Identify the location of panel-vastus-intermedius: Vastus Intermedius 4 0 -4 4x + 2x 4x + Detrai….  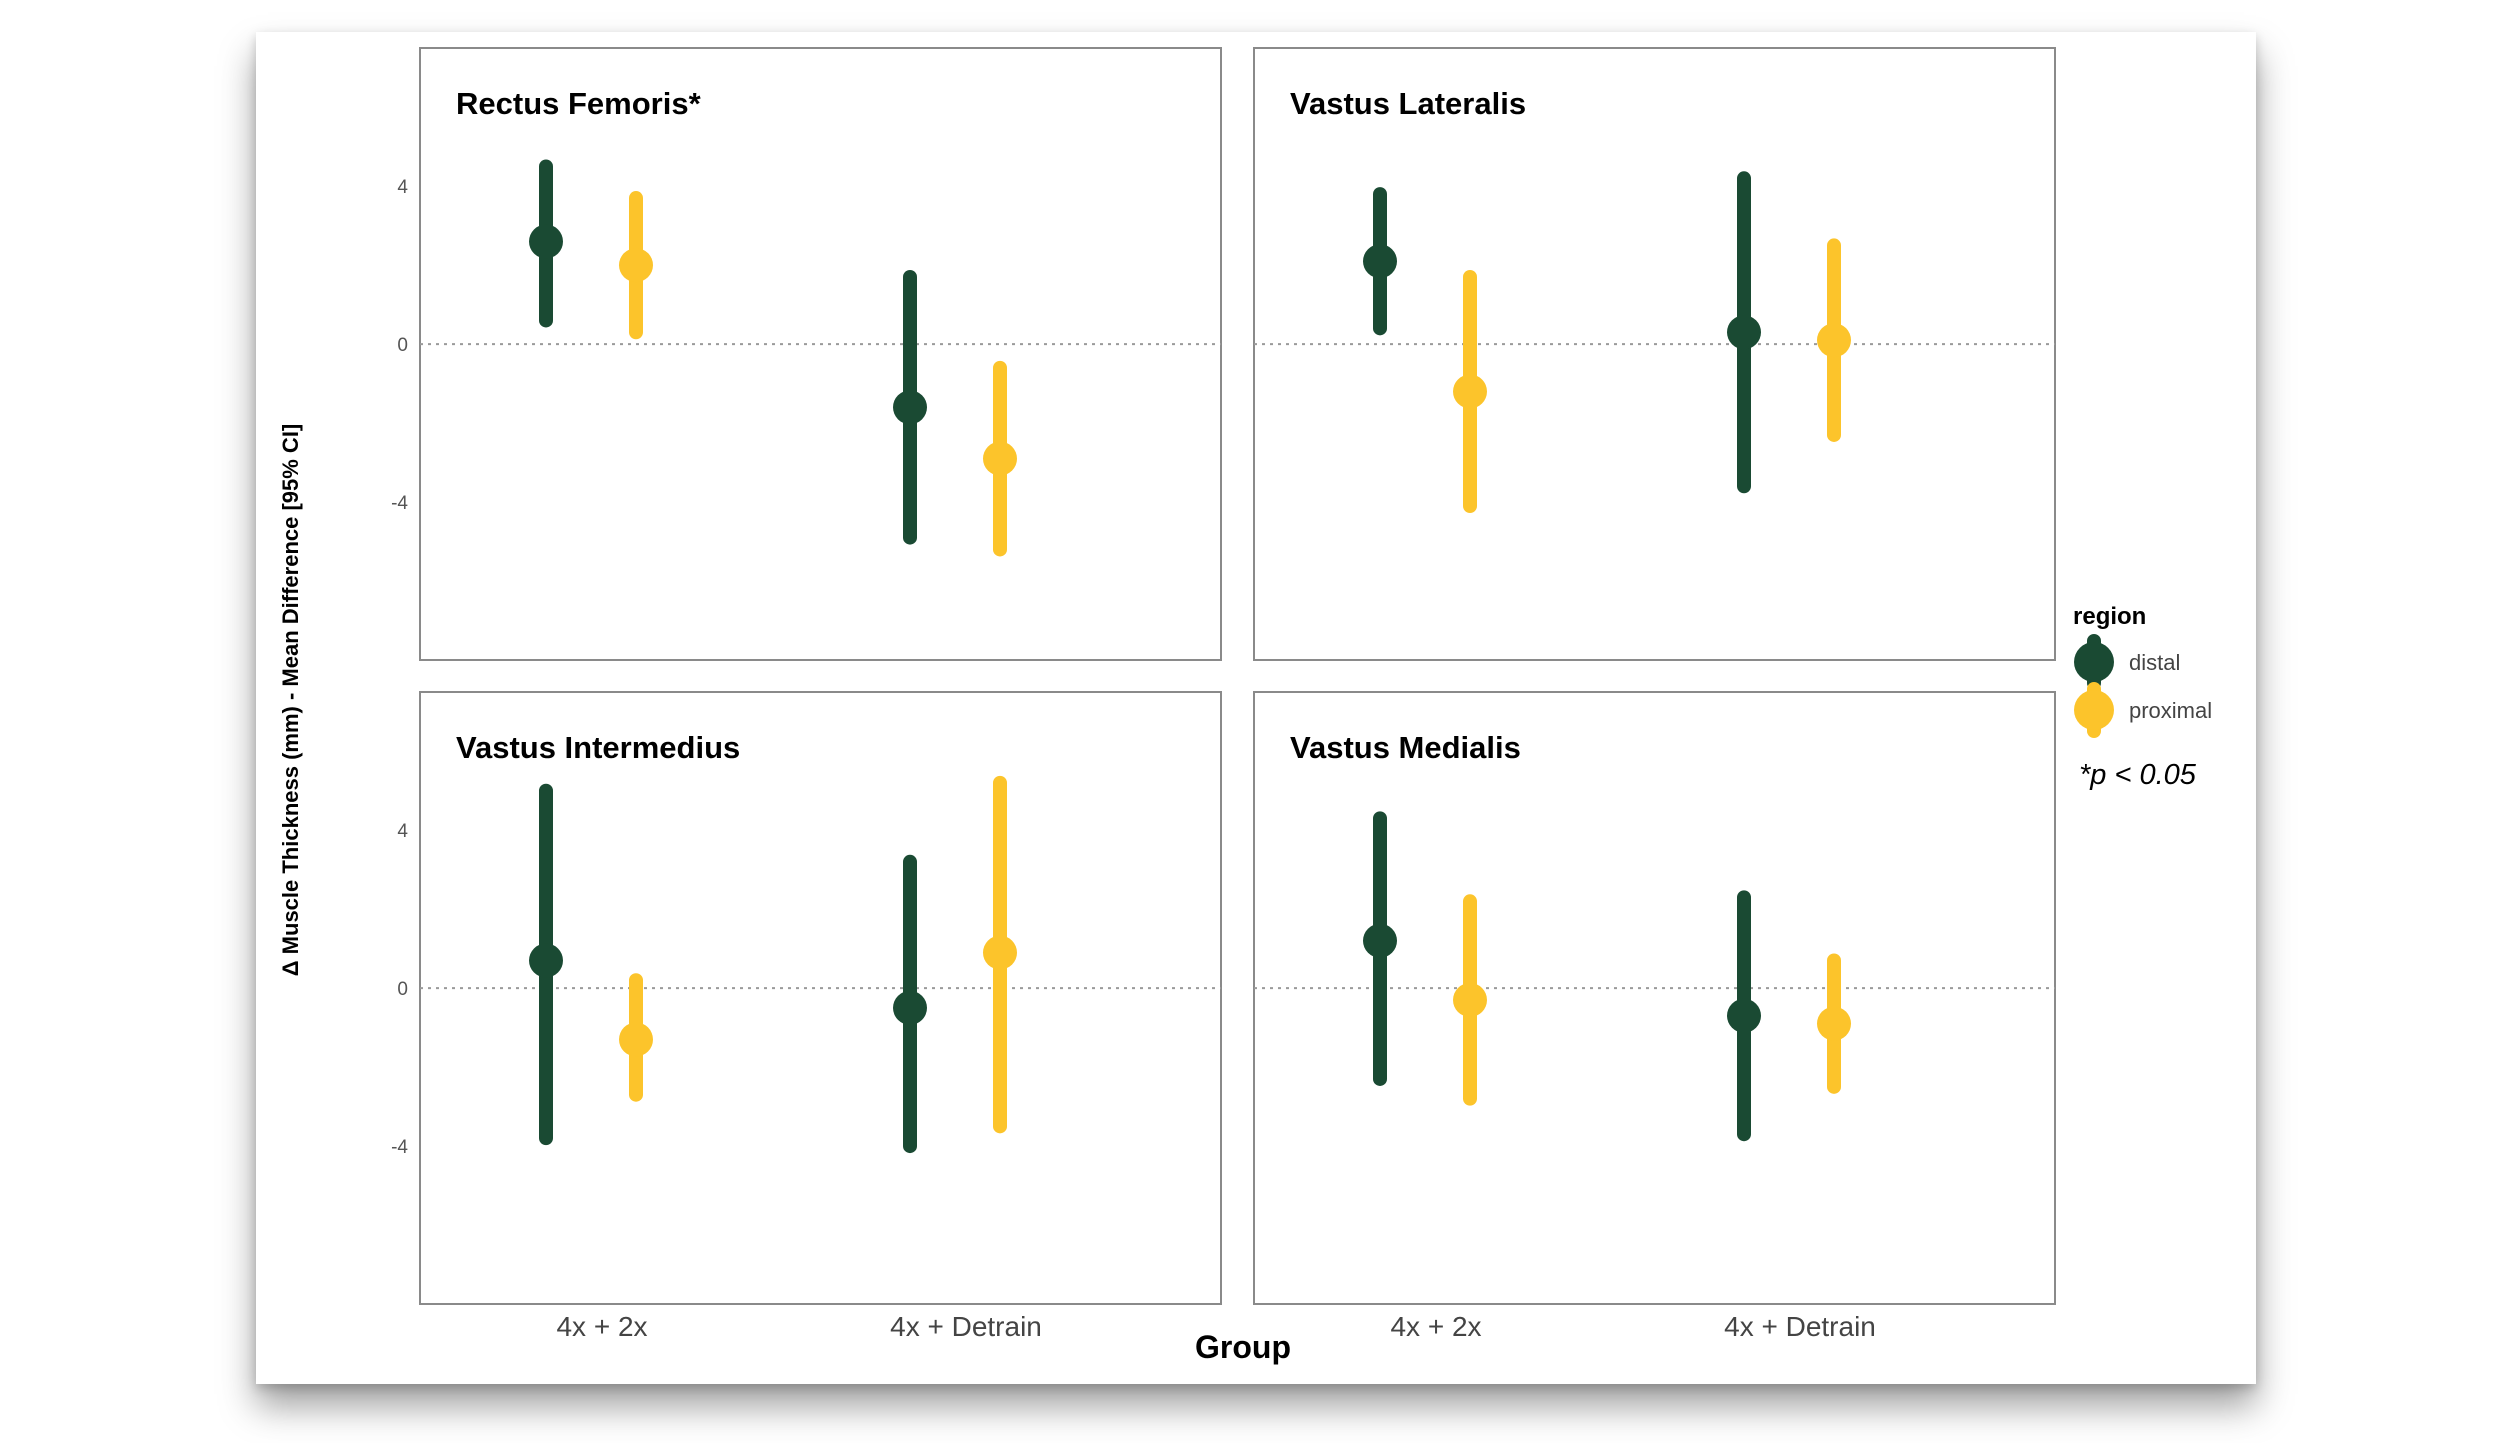
(806, 1016).